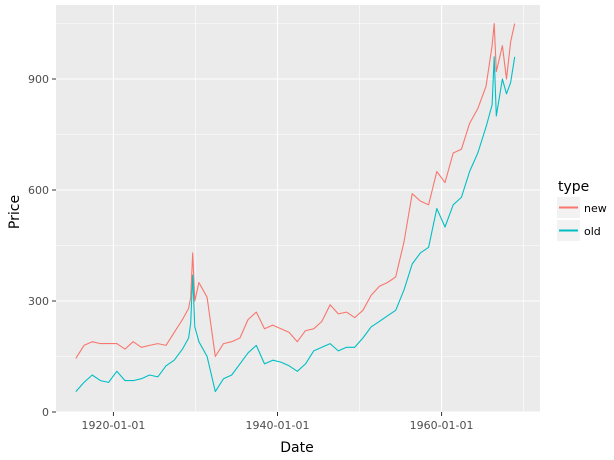 This screenshot has height=460, width=614. Describe the element at coordinates (573, 187) in the screenshot. I see `legend-title: type` at that location.